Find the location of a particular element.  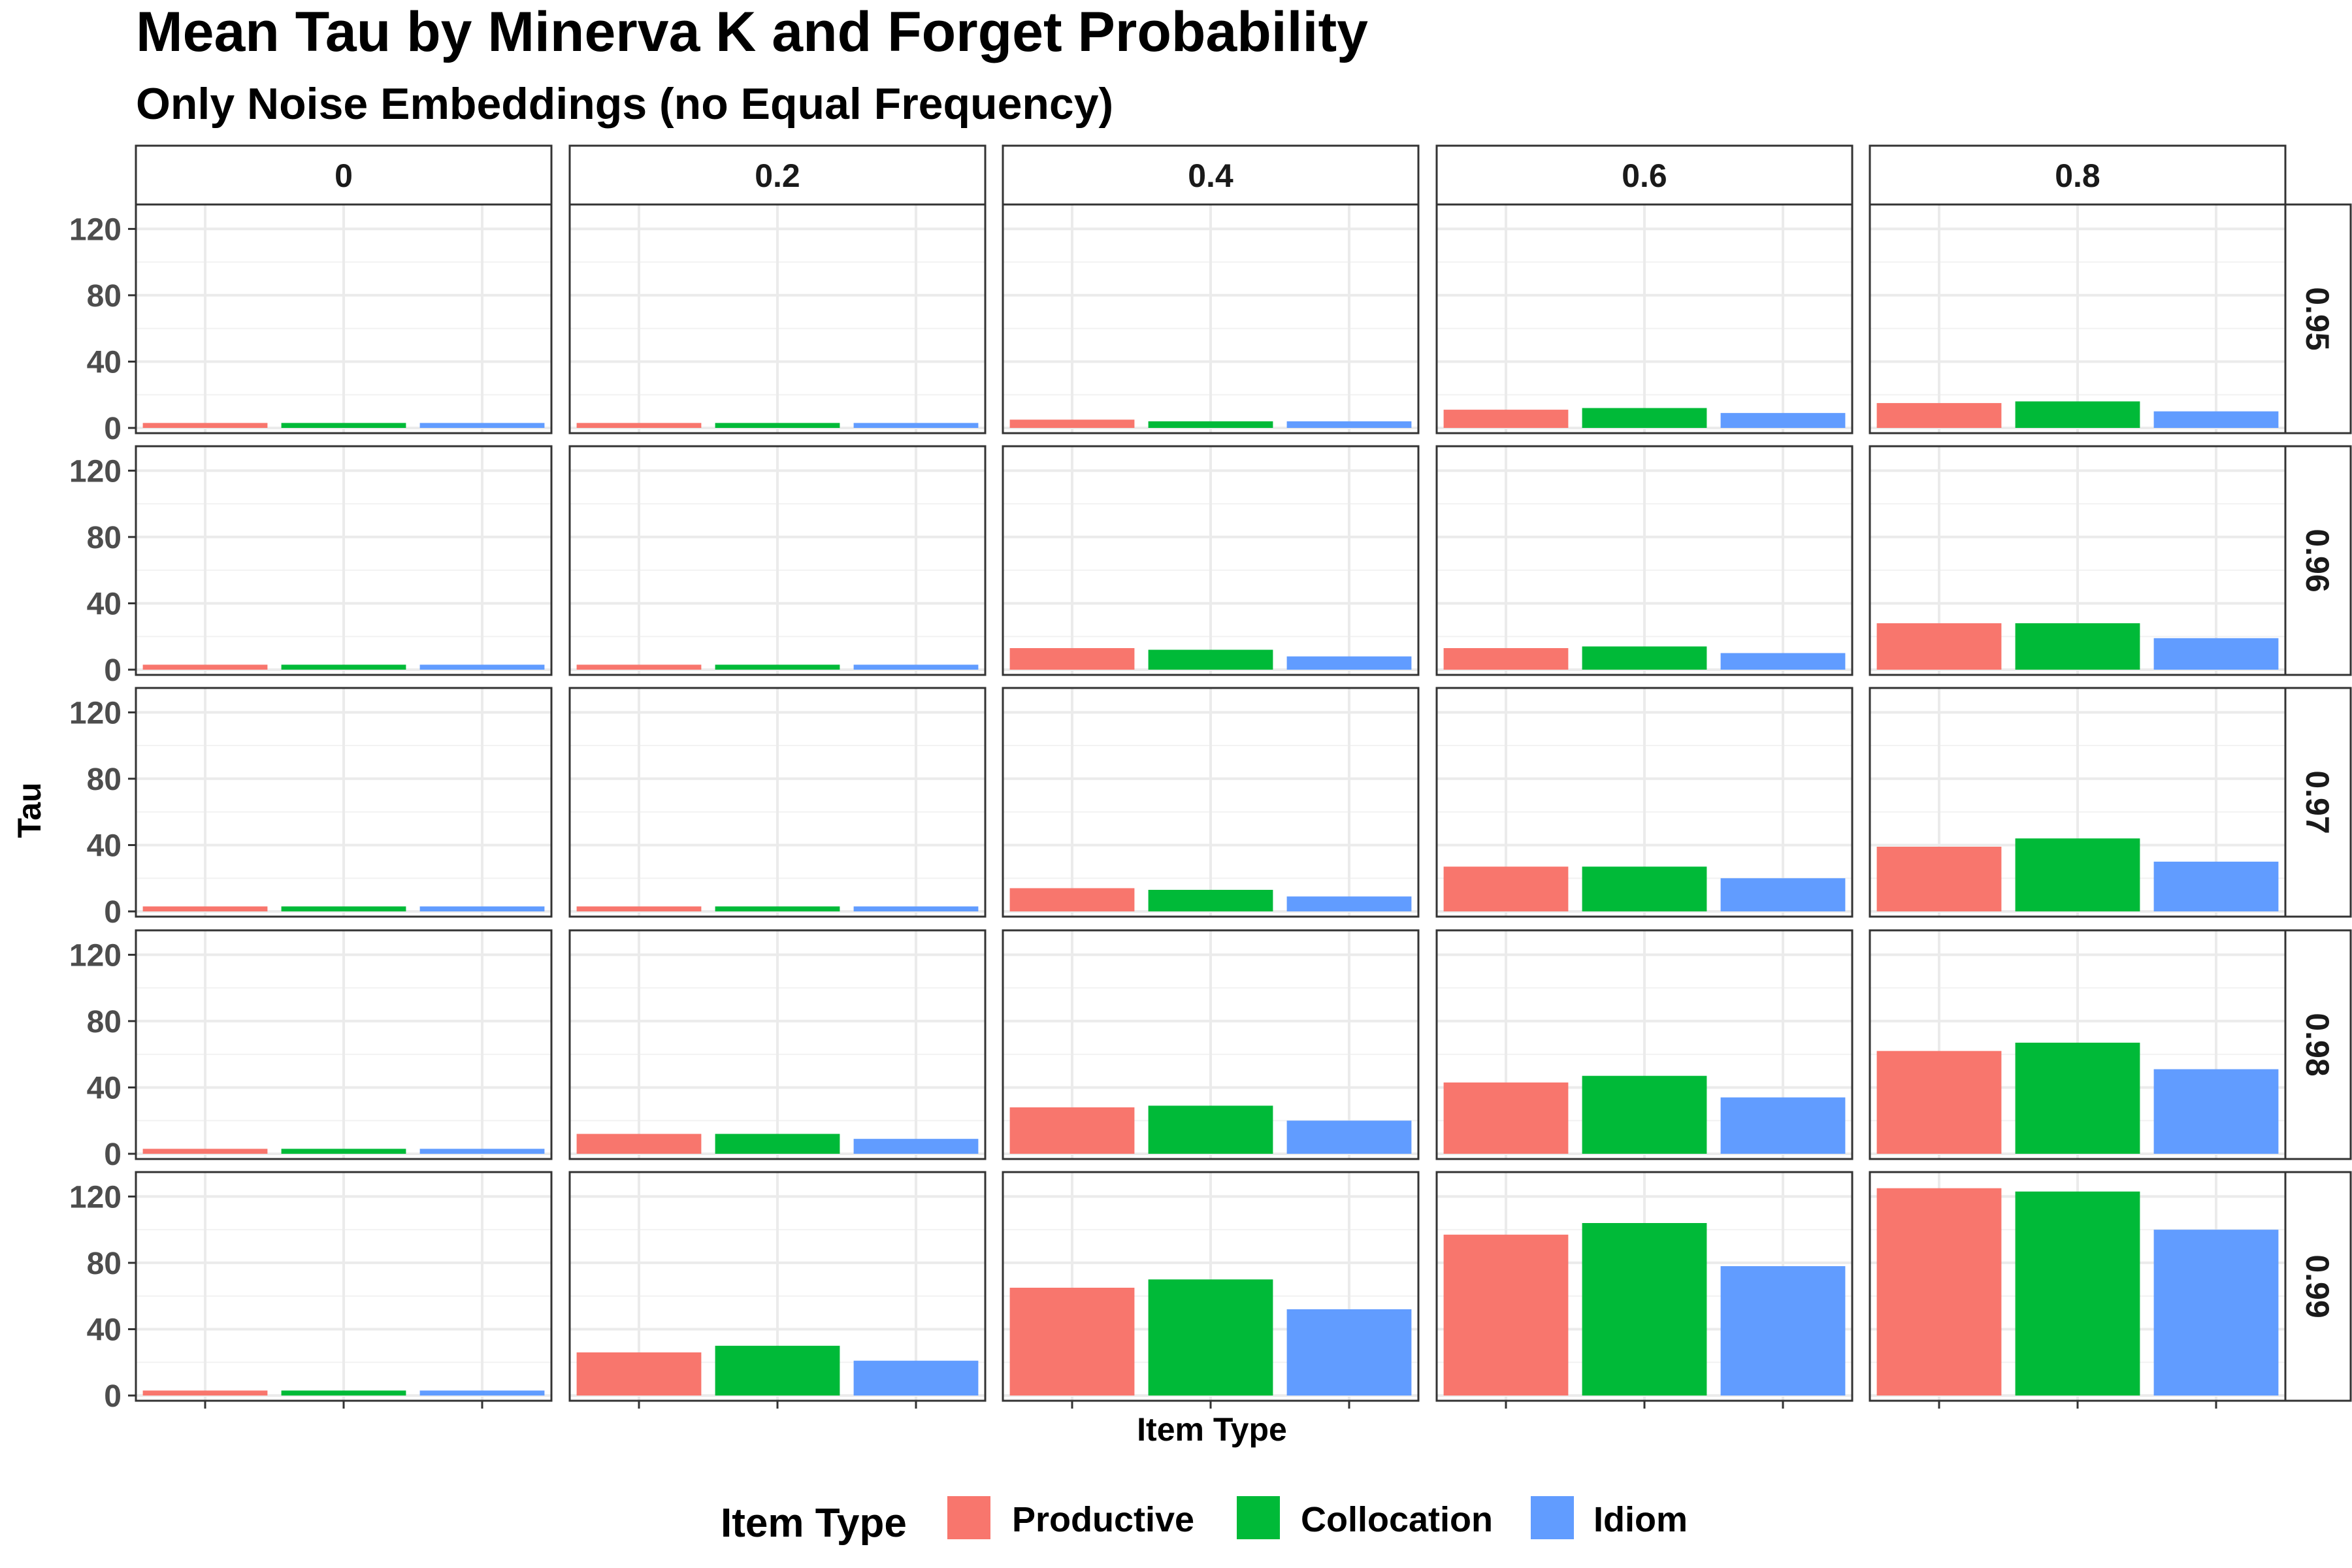

column-strip-label: 0.2 is located at coordinates (777, 175).